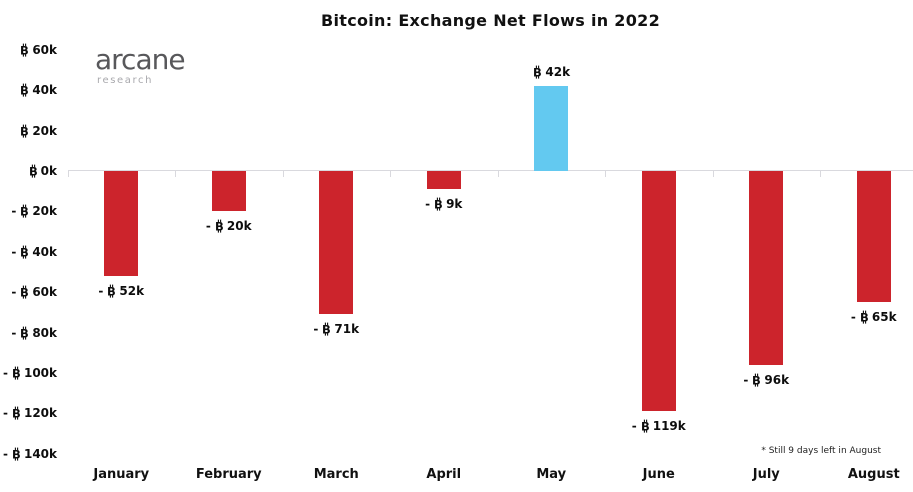  Describe the element at coordinates (132, 291) in the screenshot. I see `label-value: 52k` at that location.